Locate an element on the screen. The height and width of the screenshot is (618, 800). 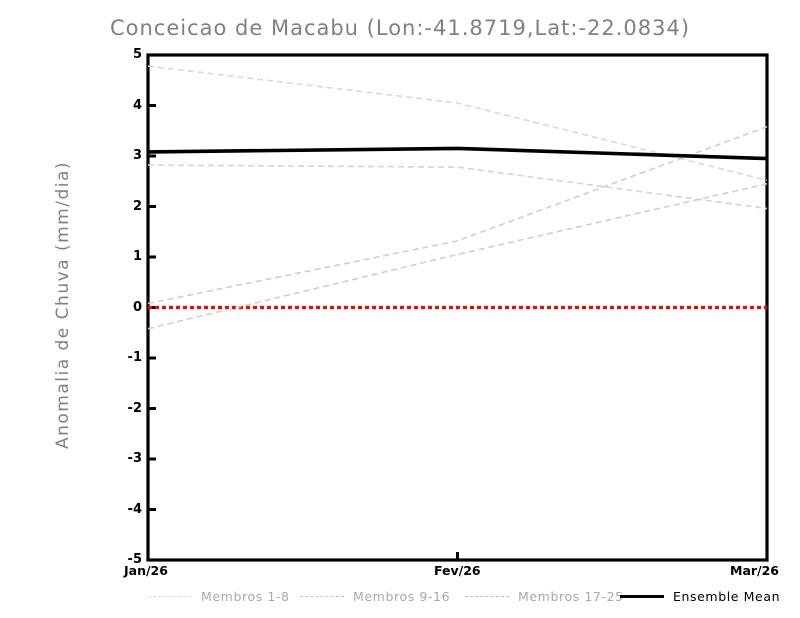
legend-entry: Membros 9-16 is located at coordinates (375, 596).